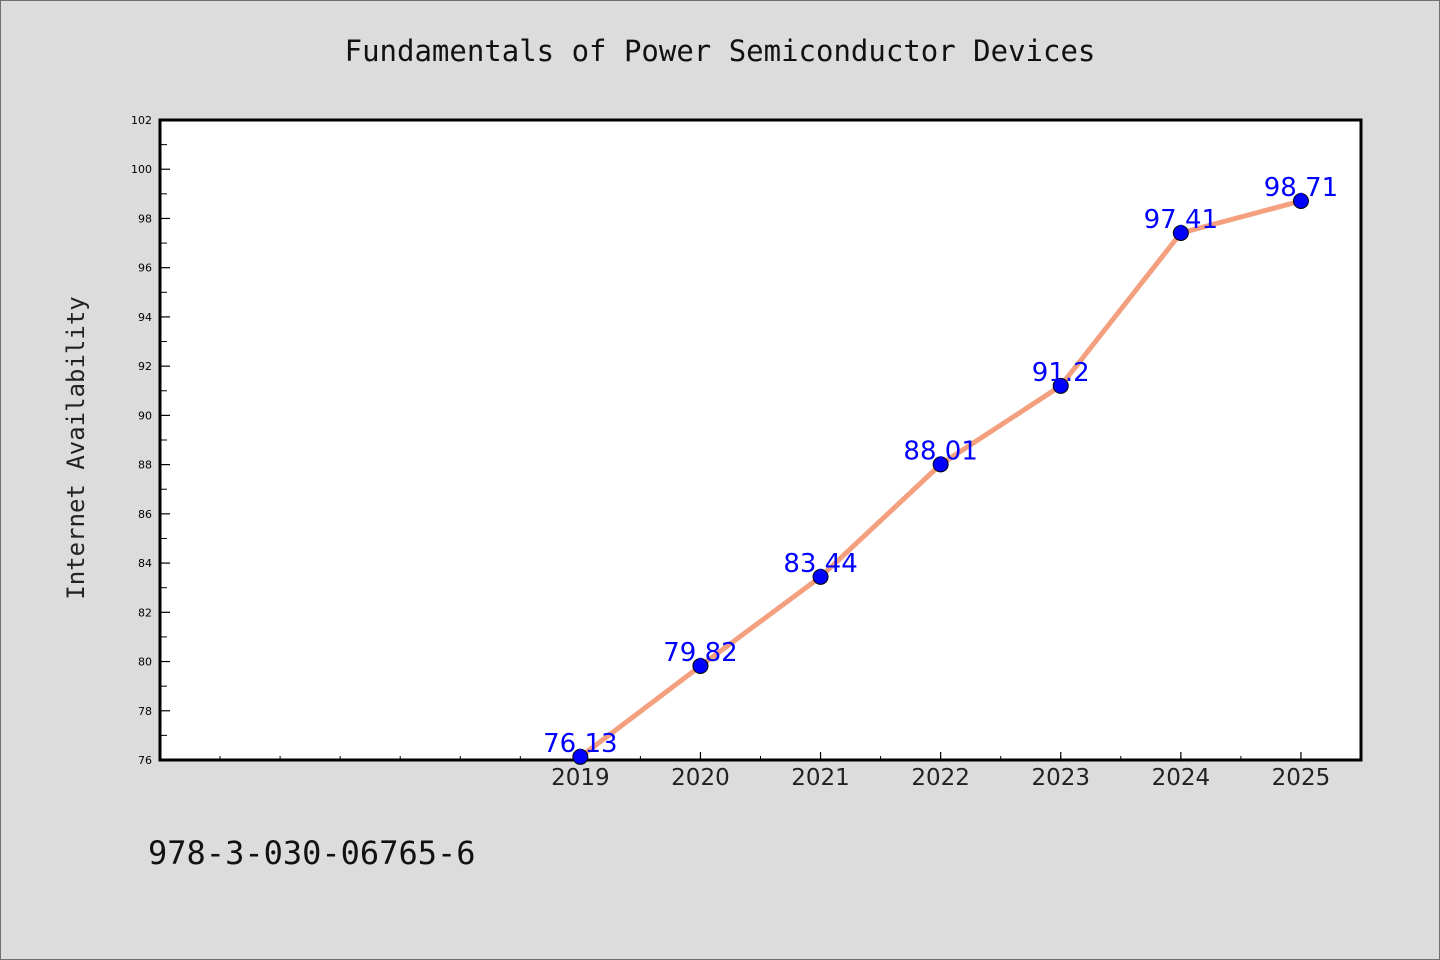 The height and width of the screenshot is (960, 1440). What do you see at coordinates (145, 317) in the screenshot?
I see `y-tick-label: 94` at bounding box center [145, 317].